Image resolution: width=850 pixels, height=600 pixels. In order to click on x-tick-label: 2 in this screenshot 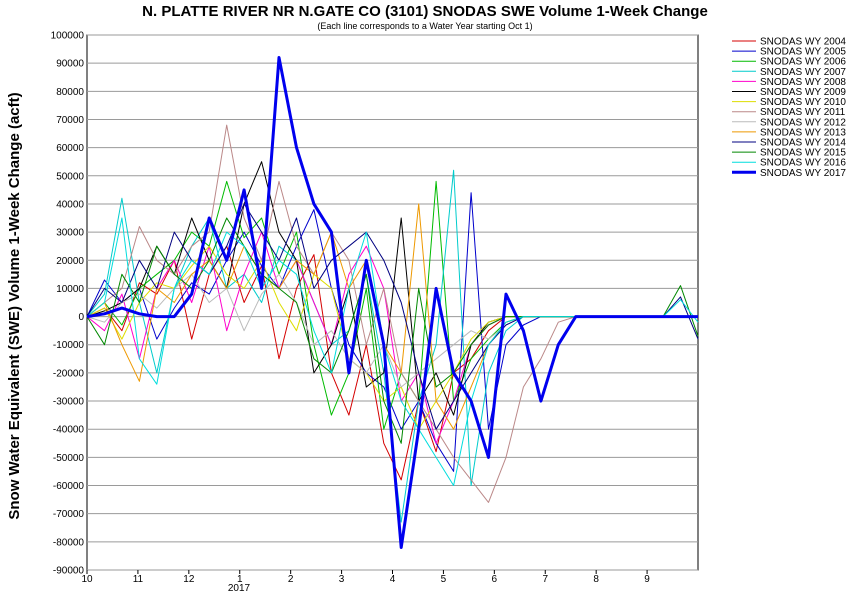, I will do `click(291, 579)`.